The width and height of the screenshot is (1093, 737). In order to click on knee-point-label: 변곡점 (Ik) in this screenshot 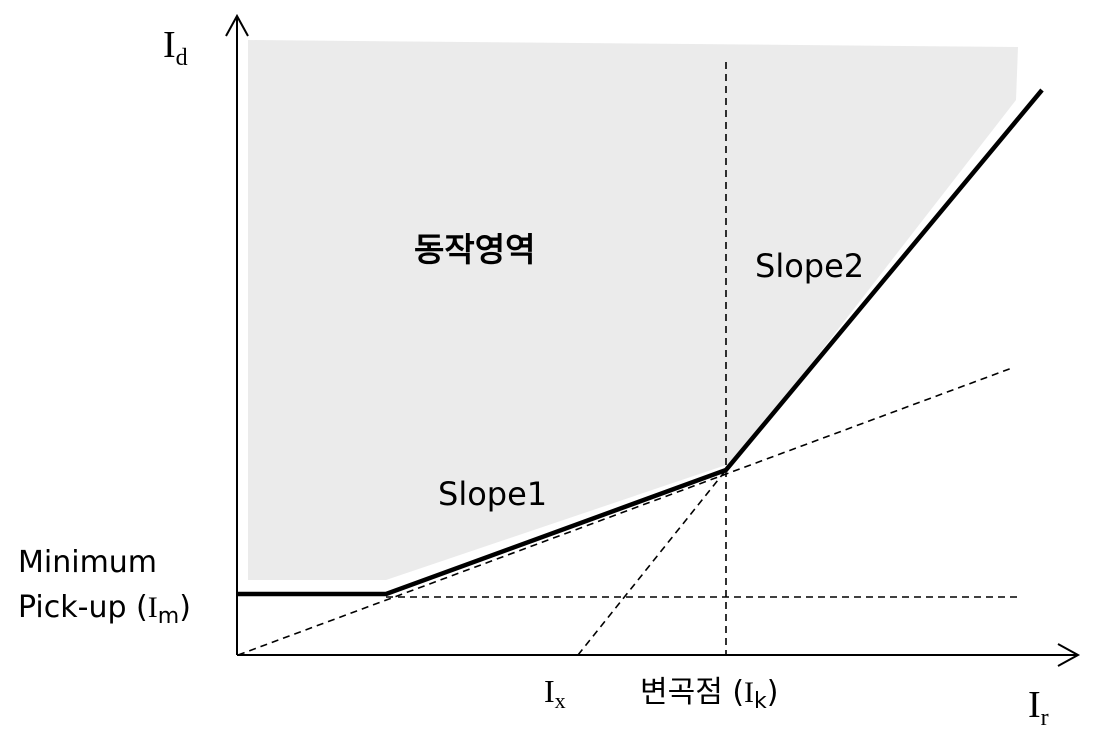, I will do `click(709, 694)`.